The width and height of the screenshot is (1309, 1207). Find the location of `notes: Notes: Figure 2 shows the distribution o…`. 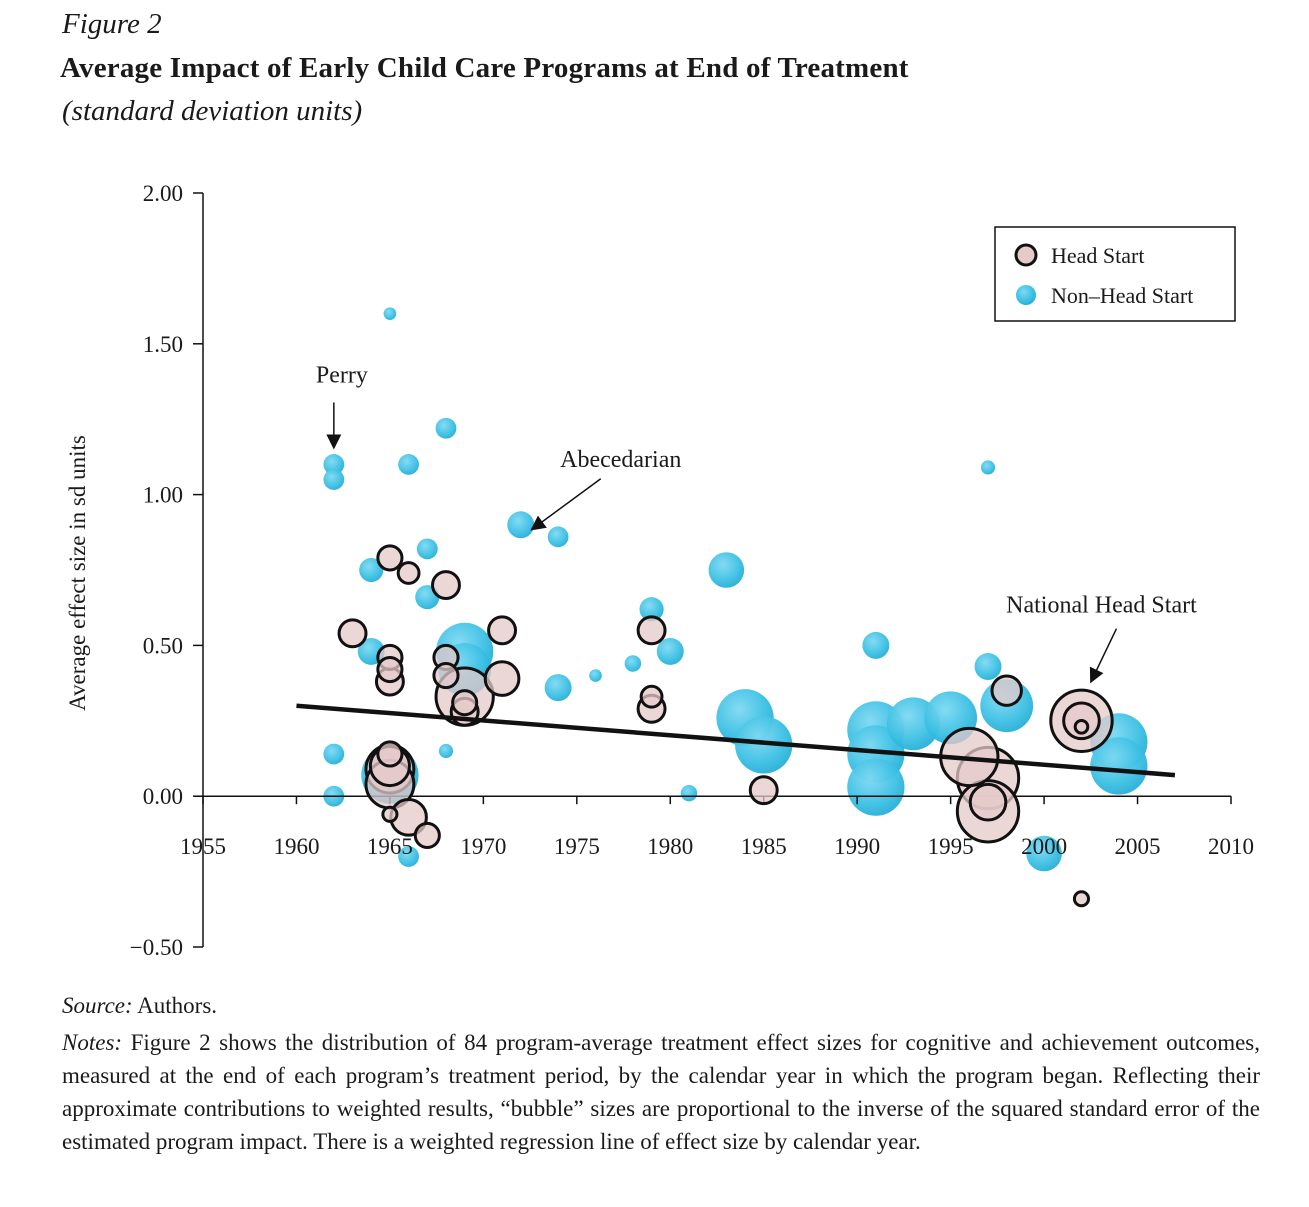

notes: Notes: Figure 2 shows the distribution o… is located at coordinates (661, 1092).